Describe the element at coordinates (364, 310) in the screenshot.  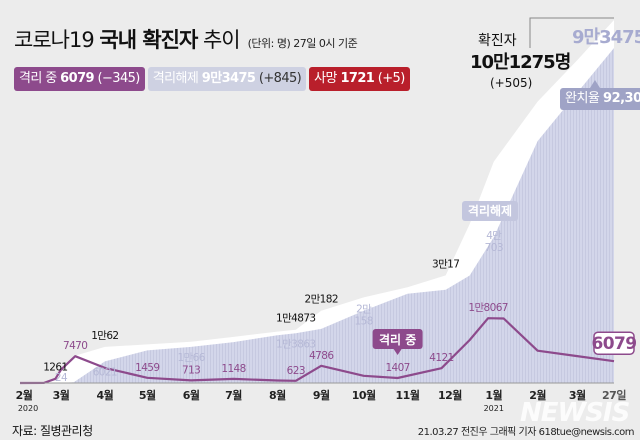
I see `released-value-label: 2만` at that location.